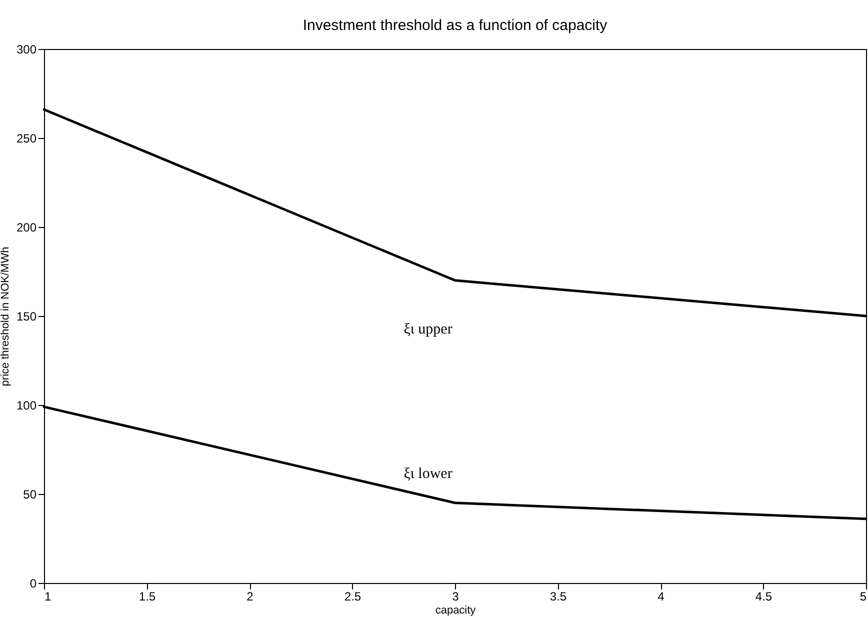 This screenshot has height=617, width=868. Describe the element at coordinates (863, 597) in the screenshot. I see `x-tick-label: 5` at that location.